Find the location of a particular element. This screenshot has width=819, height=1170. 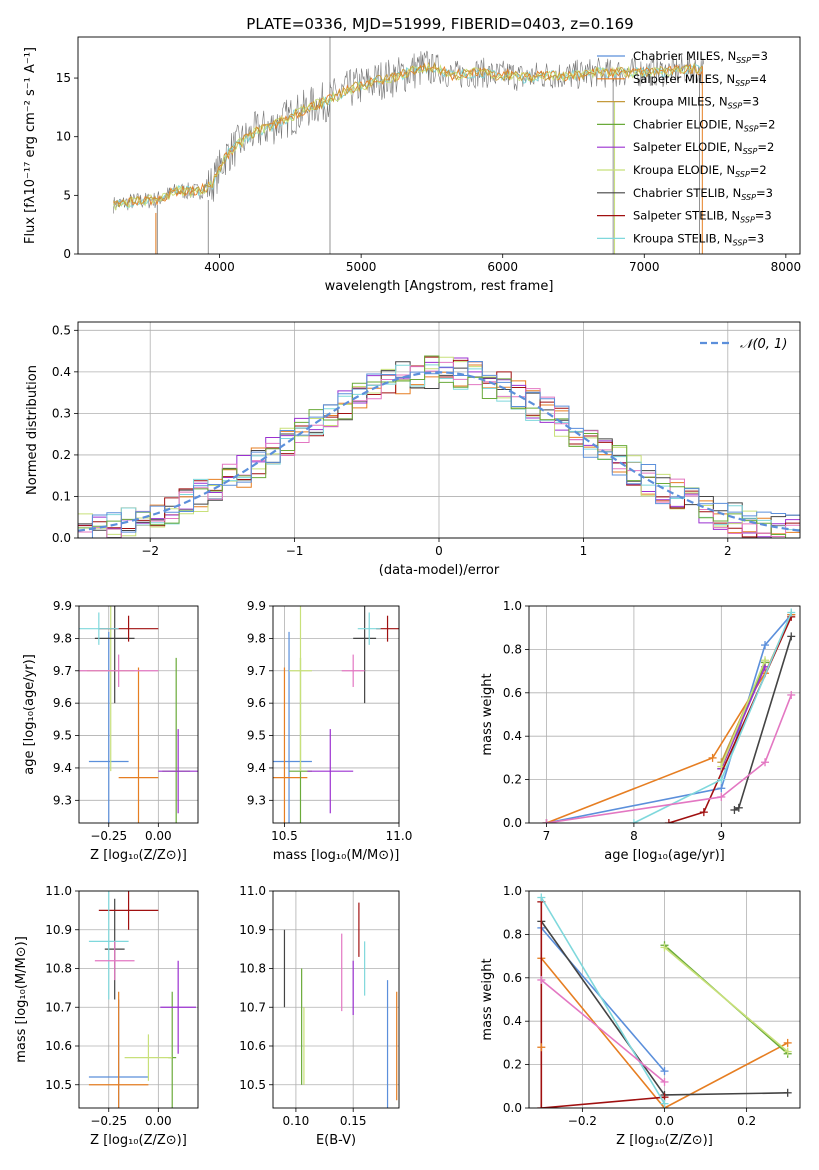

x-axis-label: E(B-V) is located at coordinates (336, 1140).